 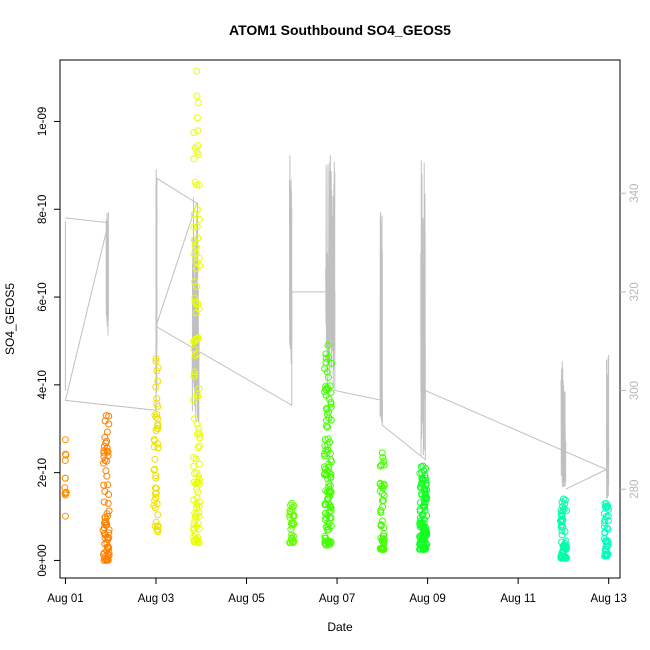 I want to click on y-tick-label: 2e-10, so click(x=43, y=472).